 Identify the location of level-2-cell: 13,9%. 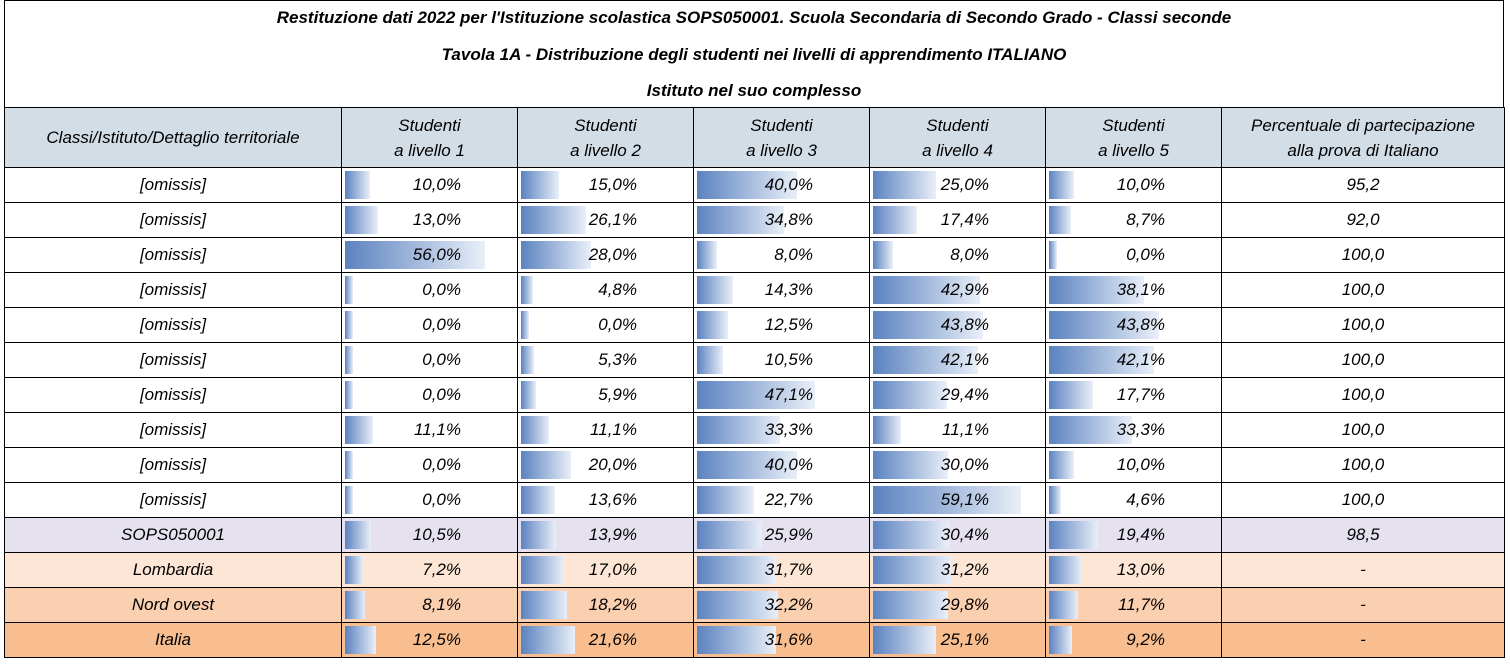
(605, 535).